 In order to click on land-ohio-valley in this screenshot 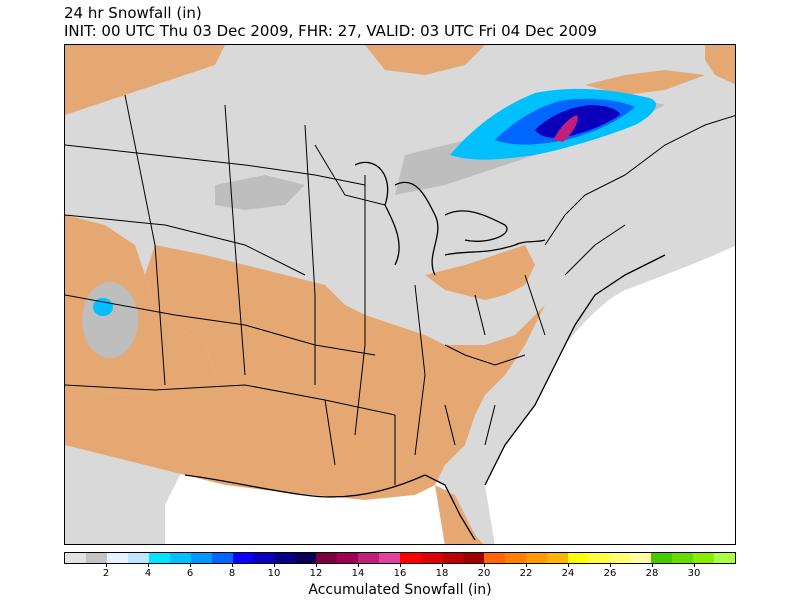, I will do `click(480, 272)`.